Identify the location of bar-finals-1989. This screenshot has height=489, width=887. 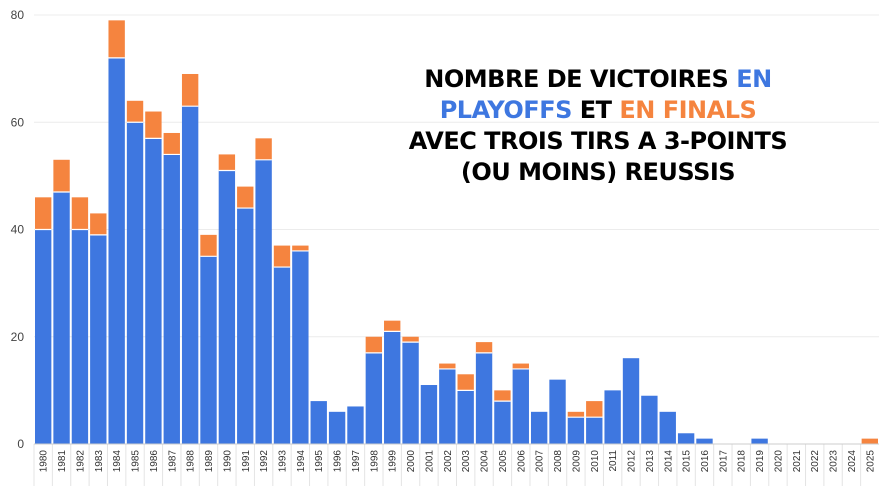
(208, 245).